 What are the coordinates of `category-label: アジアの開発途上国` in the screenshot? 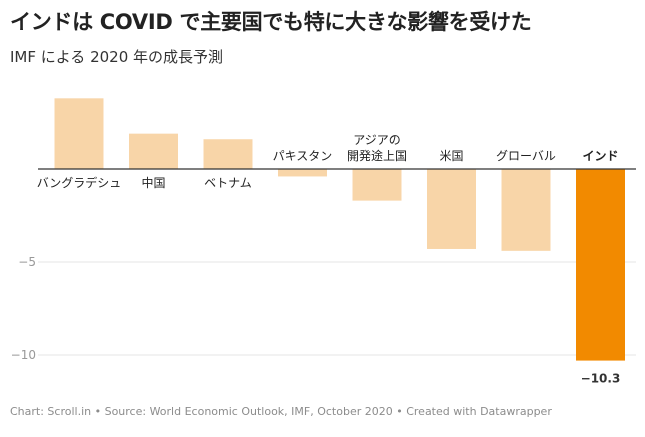 It's located at (377, 148).